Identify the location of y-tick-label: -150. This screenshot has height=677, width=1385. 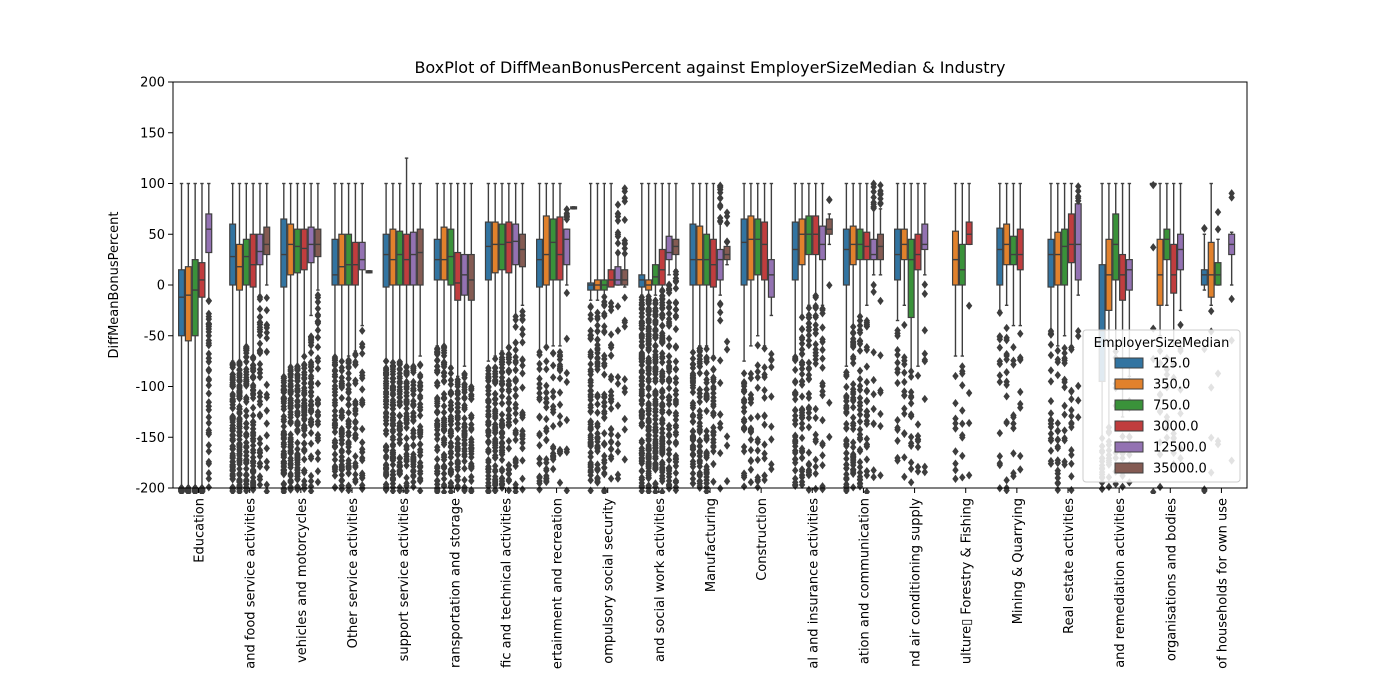
(150, 438).